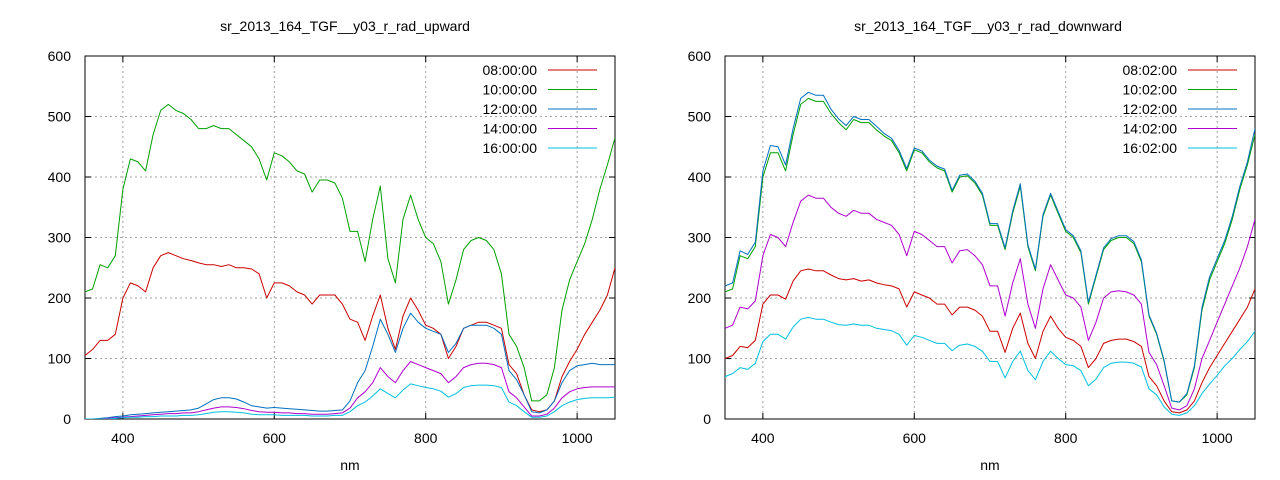 The image size is (1280, 480). What do you see at coordinates (510, 129) in the screenshot?
I see `chart0-legend-label-3: 14:00:00` at bounding box center [510, 129].